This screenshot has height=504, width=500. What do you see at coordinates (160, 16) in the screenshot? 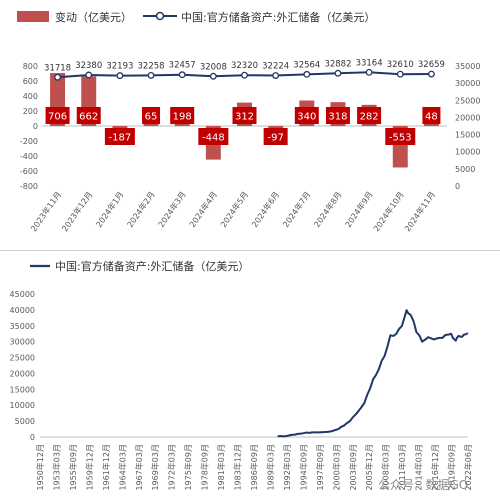
I see `legend-marker-line` at bounding box center [160, 16].